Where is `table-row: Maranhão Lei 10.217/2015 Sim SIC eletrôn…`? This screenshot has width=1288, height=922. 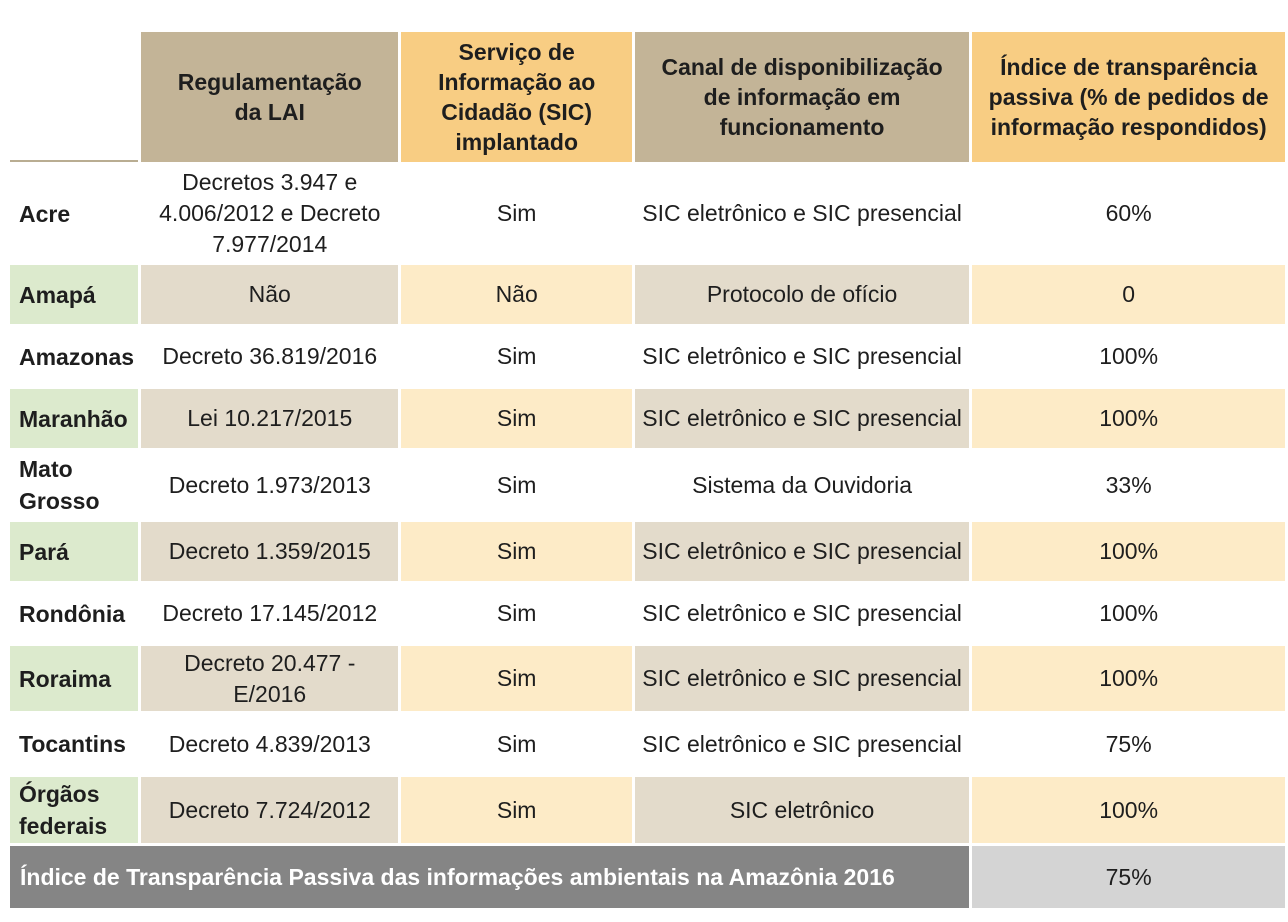 table-row: Maranhão Lei 10.217/2015 Sim SIC eletrôn… is located at coordinates (647, 418).